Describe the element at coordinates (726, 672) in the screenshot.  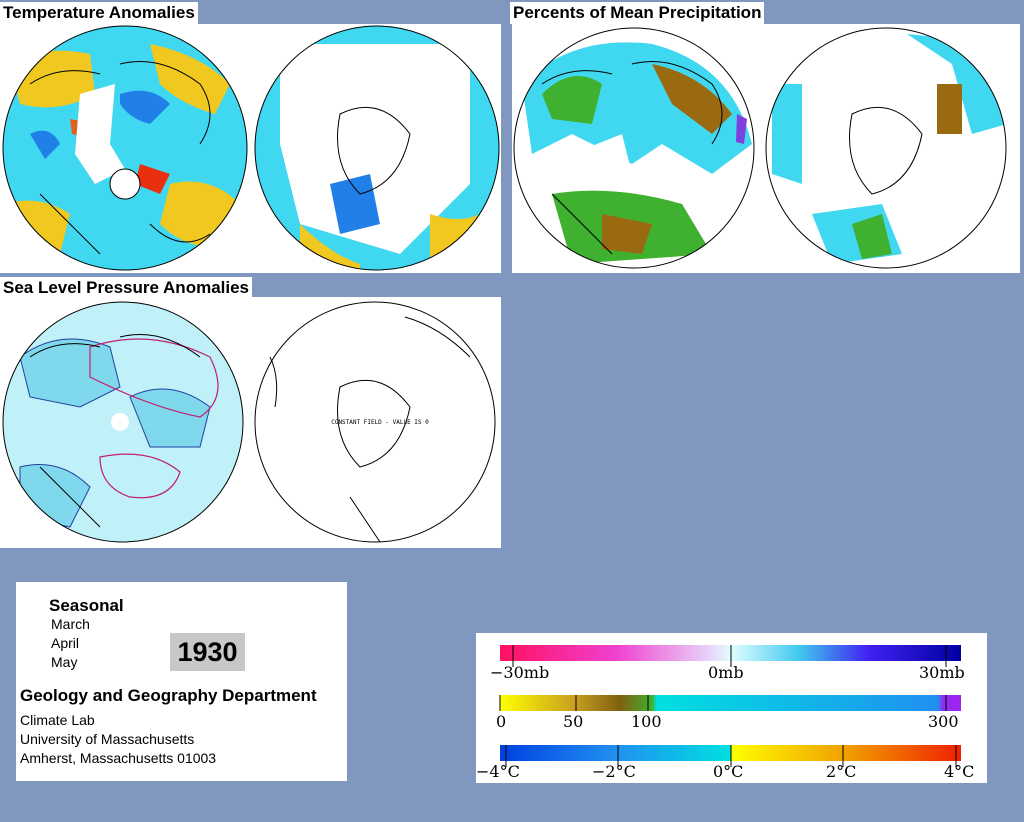
I see `legend-label: 0mb` at that location.